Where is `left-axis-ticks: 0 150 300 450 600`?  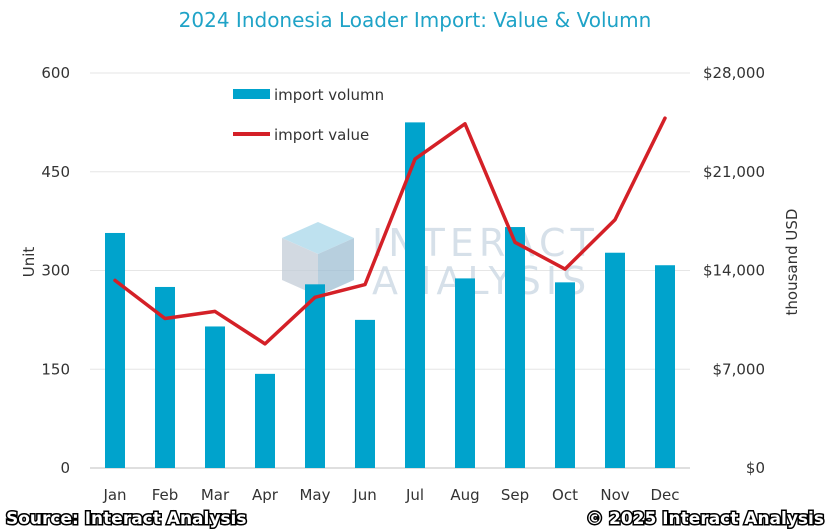
left-axis-ticks: 0 150 300 450 600 is located at coordinates (55, 270).